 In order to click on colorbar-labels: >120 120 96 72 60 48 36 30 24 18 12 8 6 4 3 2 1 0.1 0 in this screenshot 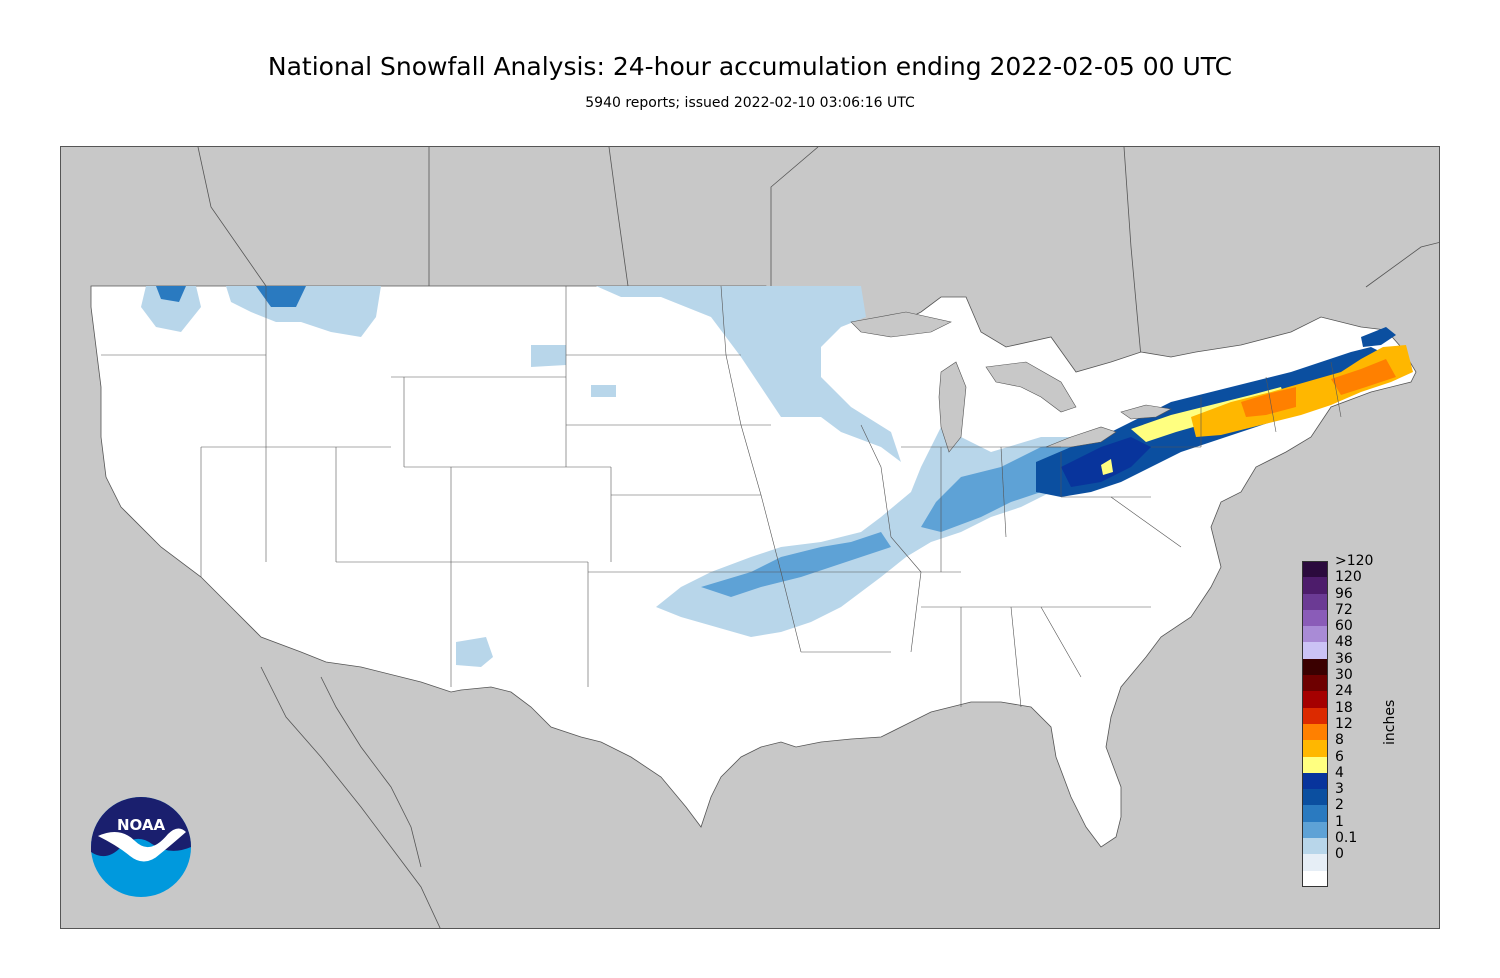, I will do `click(1354, 708)`.